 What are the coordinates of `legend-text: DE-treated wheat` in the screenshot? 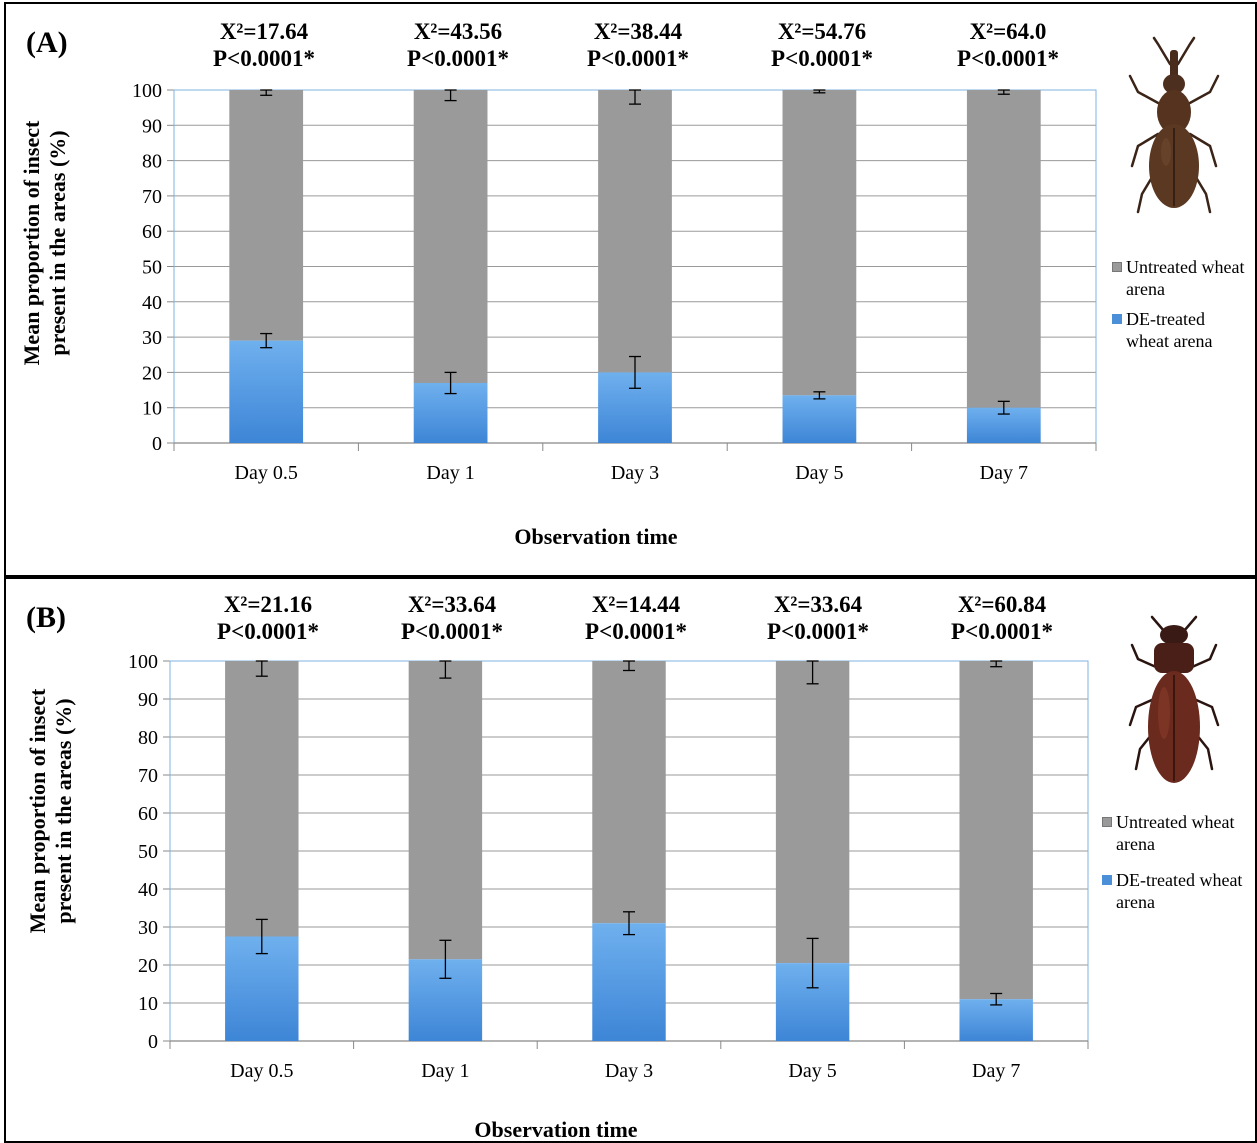 It's located at (1179, 880).